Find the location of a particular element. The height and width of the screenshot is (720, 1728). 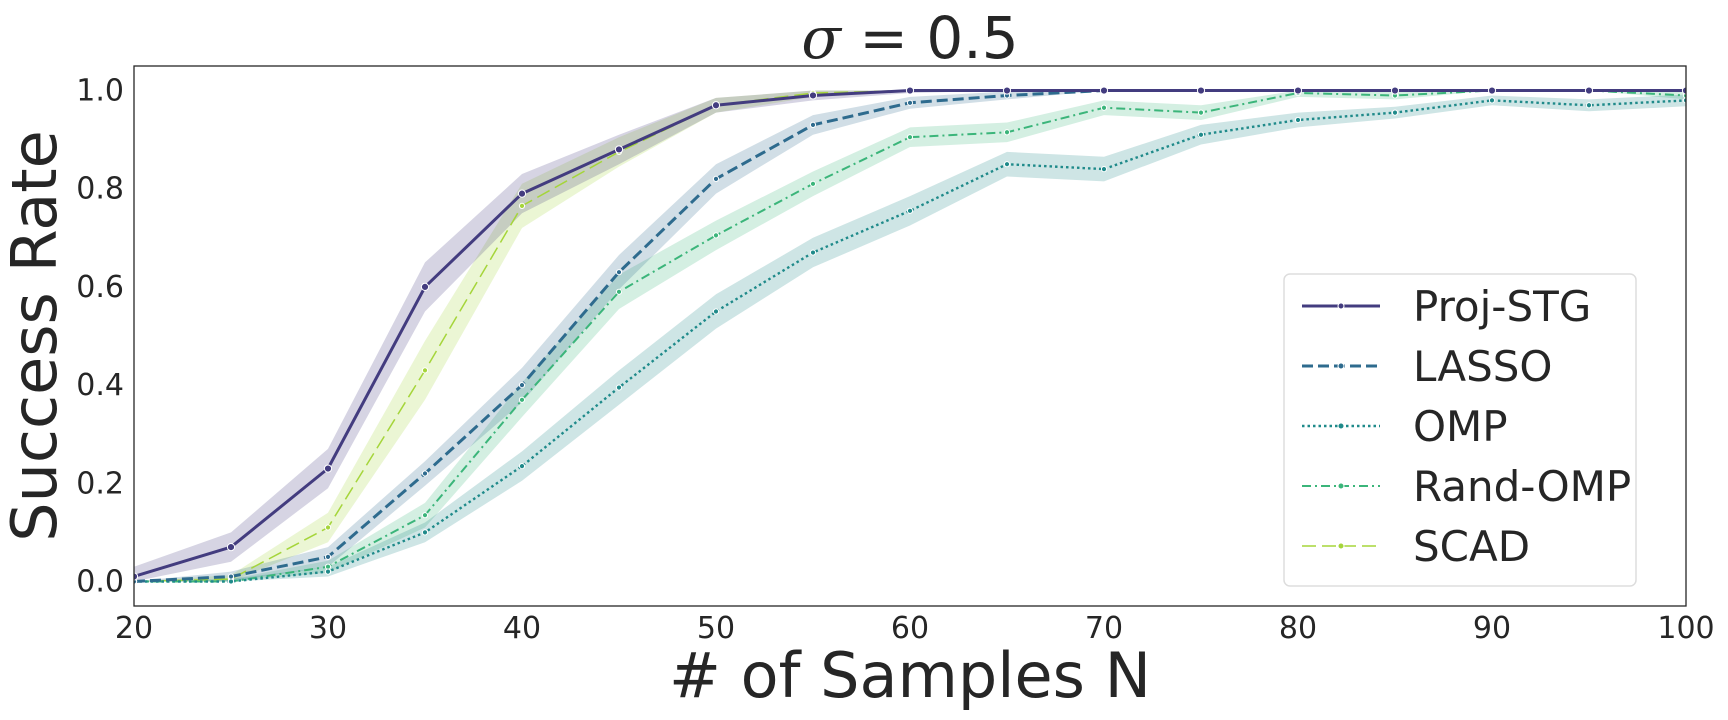

legend: Proj-STG LASSO OMP Rand-OMP SCAD is located at coordinates (1460, 430).